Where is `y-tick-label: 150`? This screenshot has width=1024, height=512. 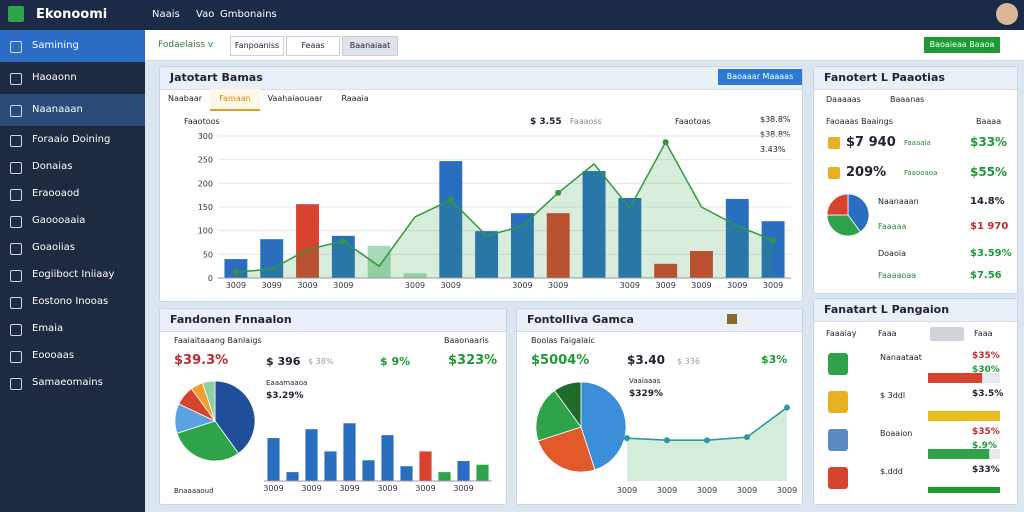 y-tick-label: 150 is located at coordinates (205, 207).